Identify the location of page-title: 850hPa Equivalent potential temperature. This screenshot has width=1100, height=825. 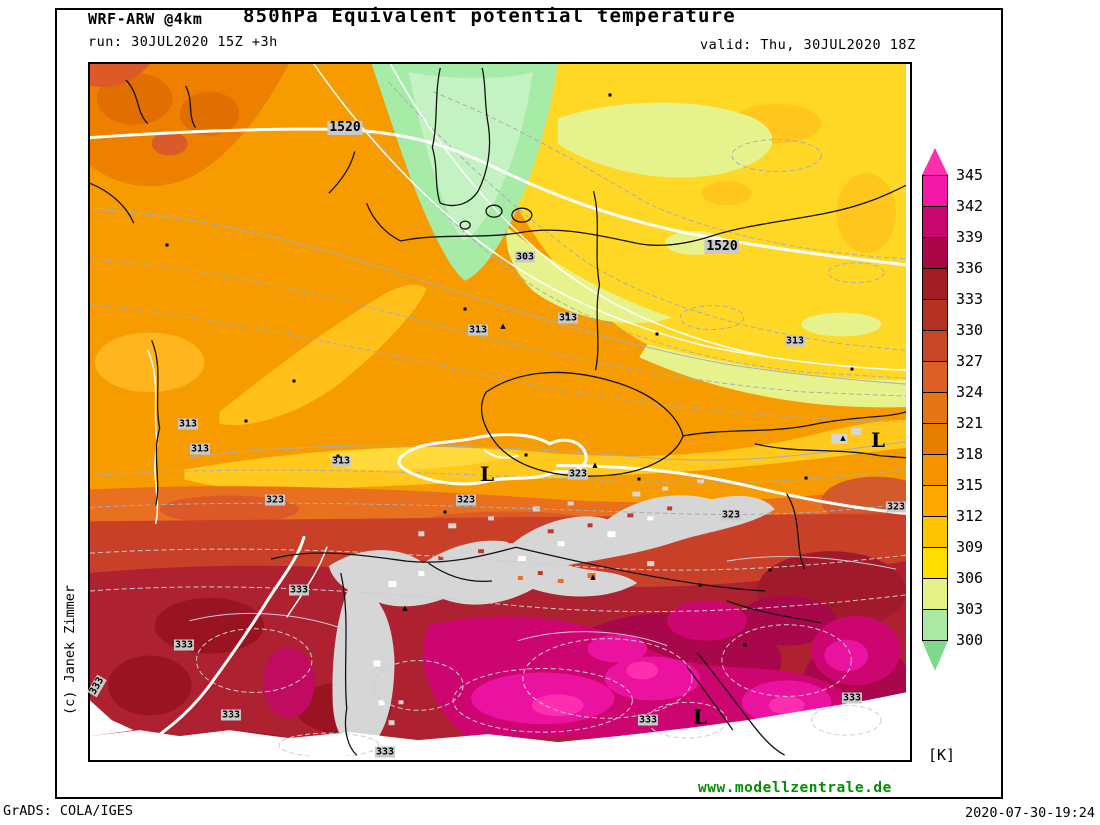
(489, 16).